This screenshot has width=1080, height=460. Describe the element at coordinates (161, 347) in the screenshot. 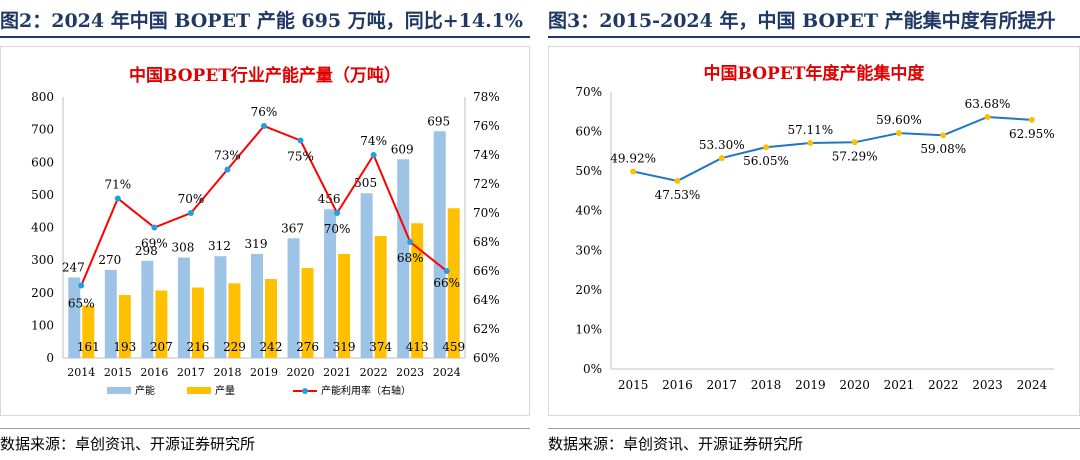

I see `output-data-label: 207` at that location.